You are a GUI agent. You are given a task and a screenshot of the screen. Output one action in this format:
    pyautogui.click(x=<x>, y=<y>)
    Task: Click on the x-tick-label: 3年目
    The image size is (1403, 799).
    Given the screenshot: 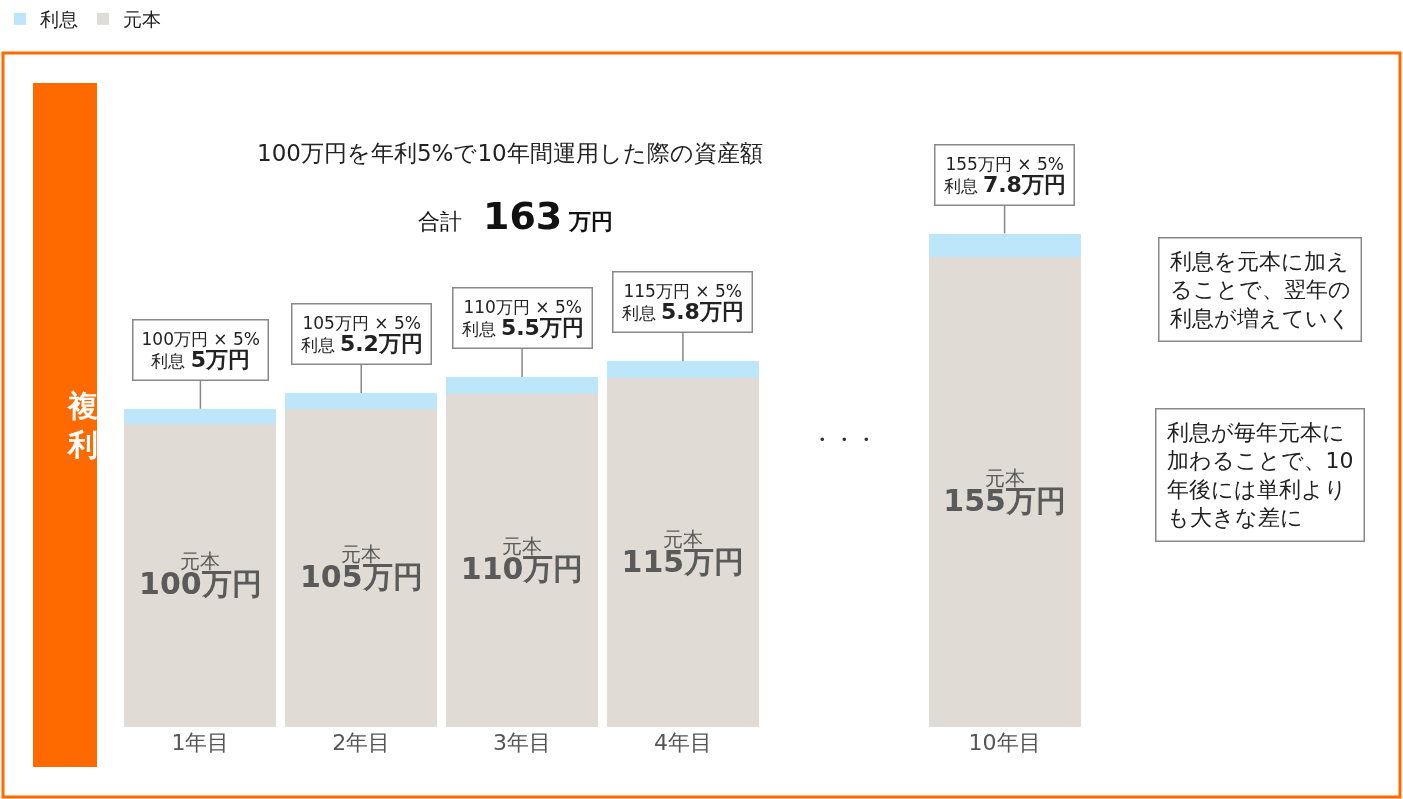 What is the action you would take?
    pyautogui.click(x=522, y=742)
    